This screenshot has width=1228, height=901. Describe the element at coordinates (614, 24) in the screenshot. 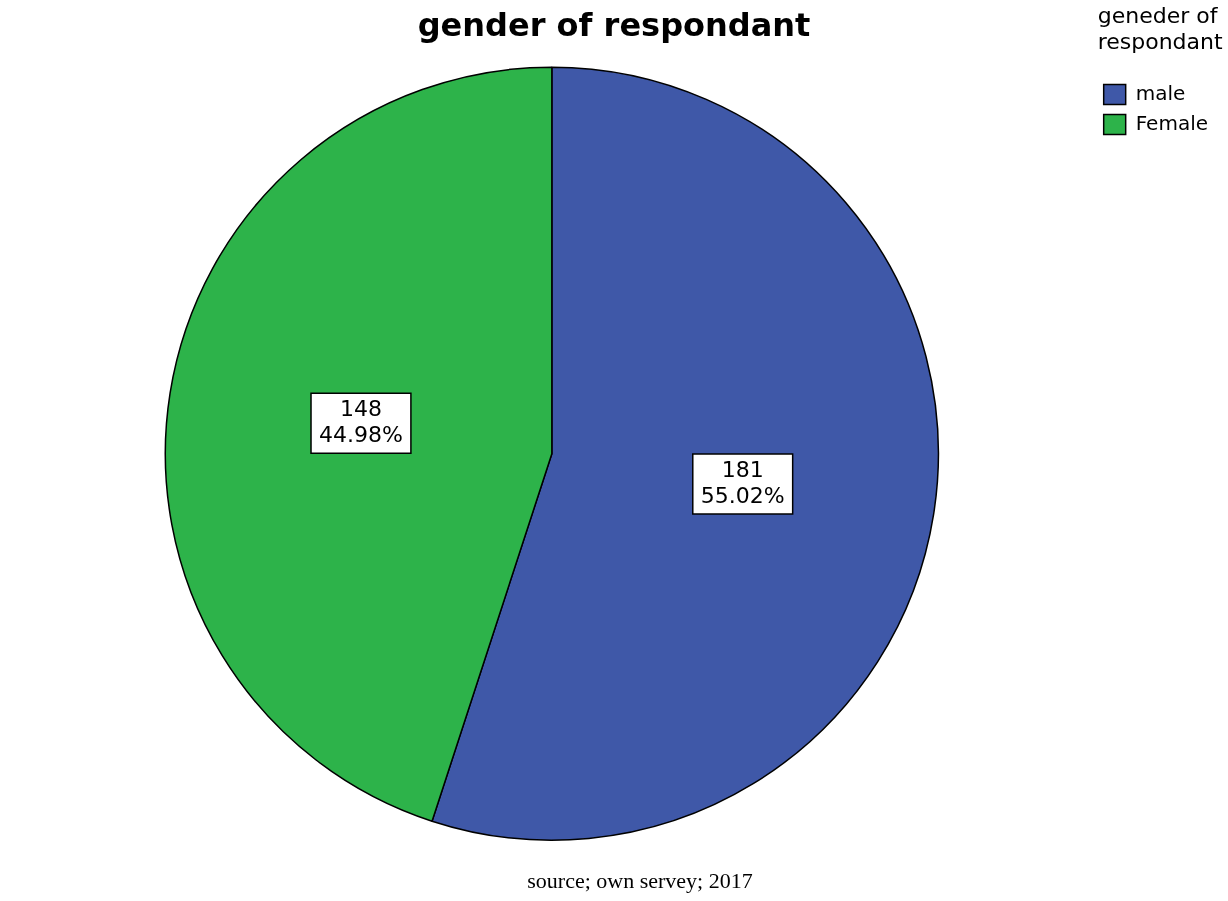

I see `chart-title: gender of respondant` at that location.